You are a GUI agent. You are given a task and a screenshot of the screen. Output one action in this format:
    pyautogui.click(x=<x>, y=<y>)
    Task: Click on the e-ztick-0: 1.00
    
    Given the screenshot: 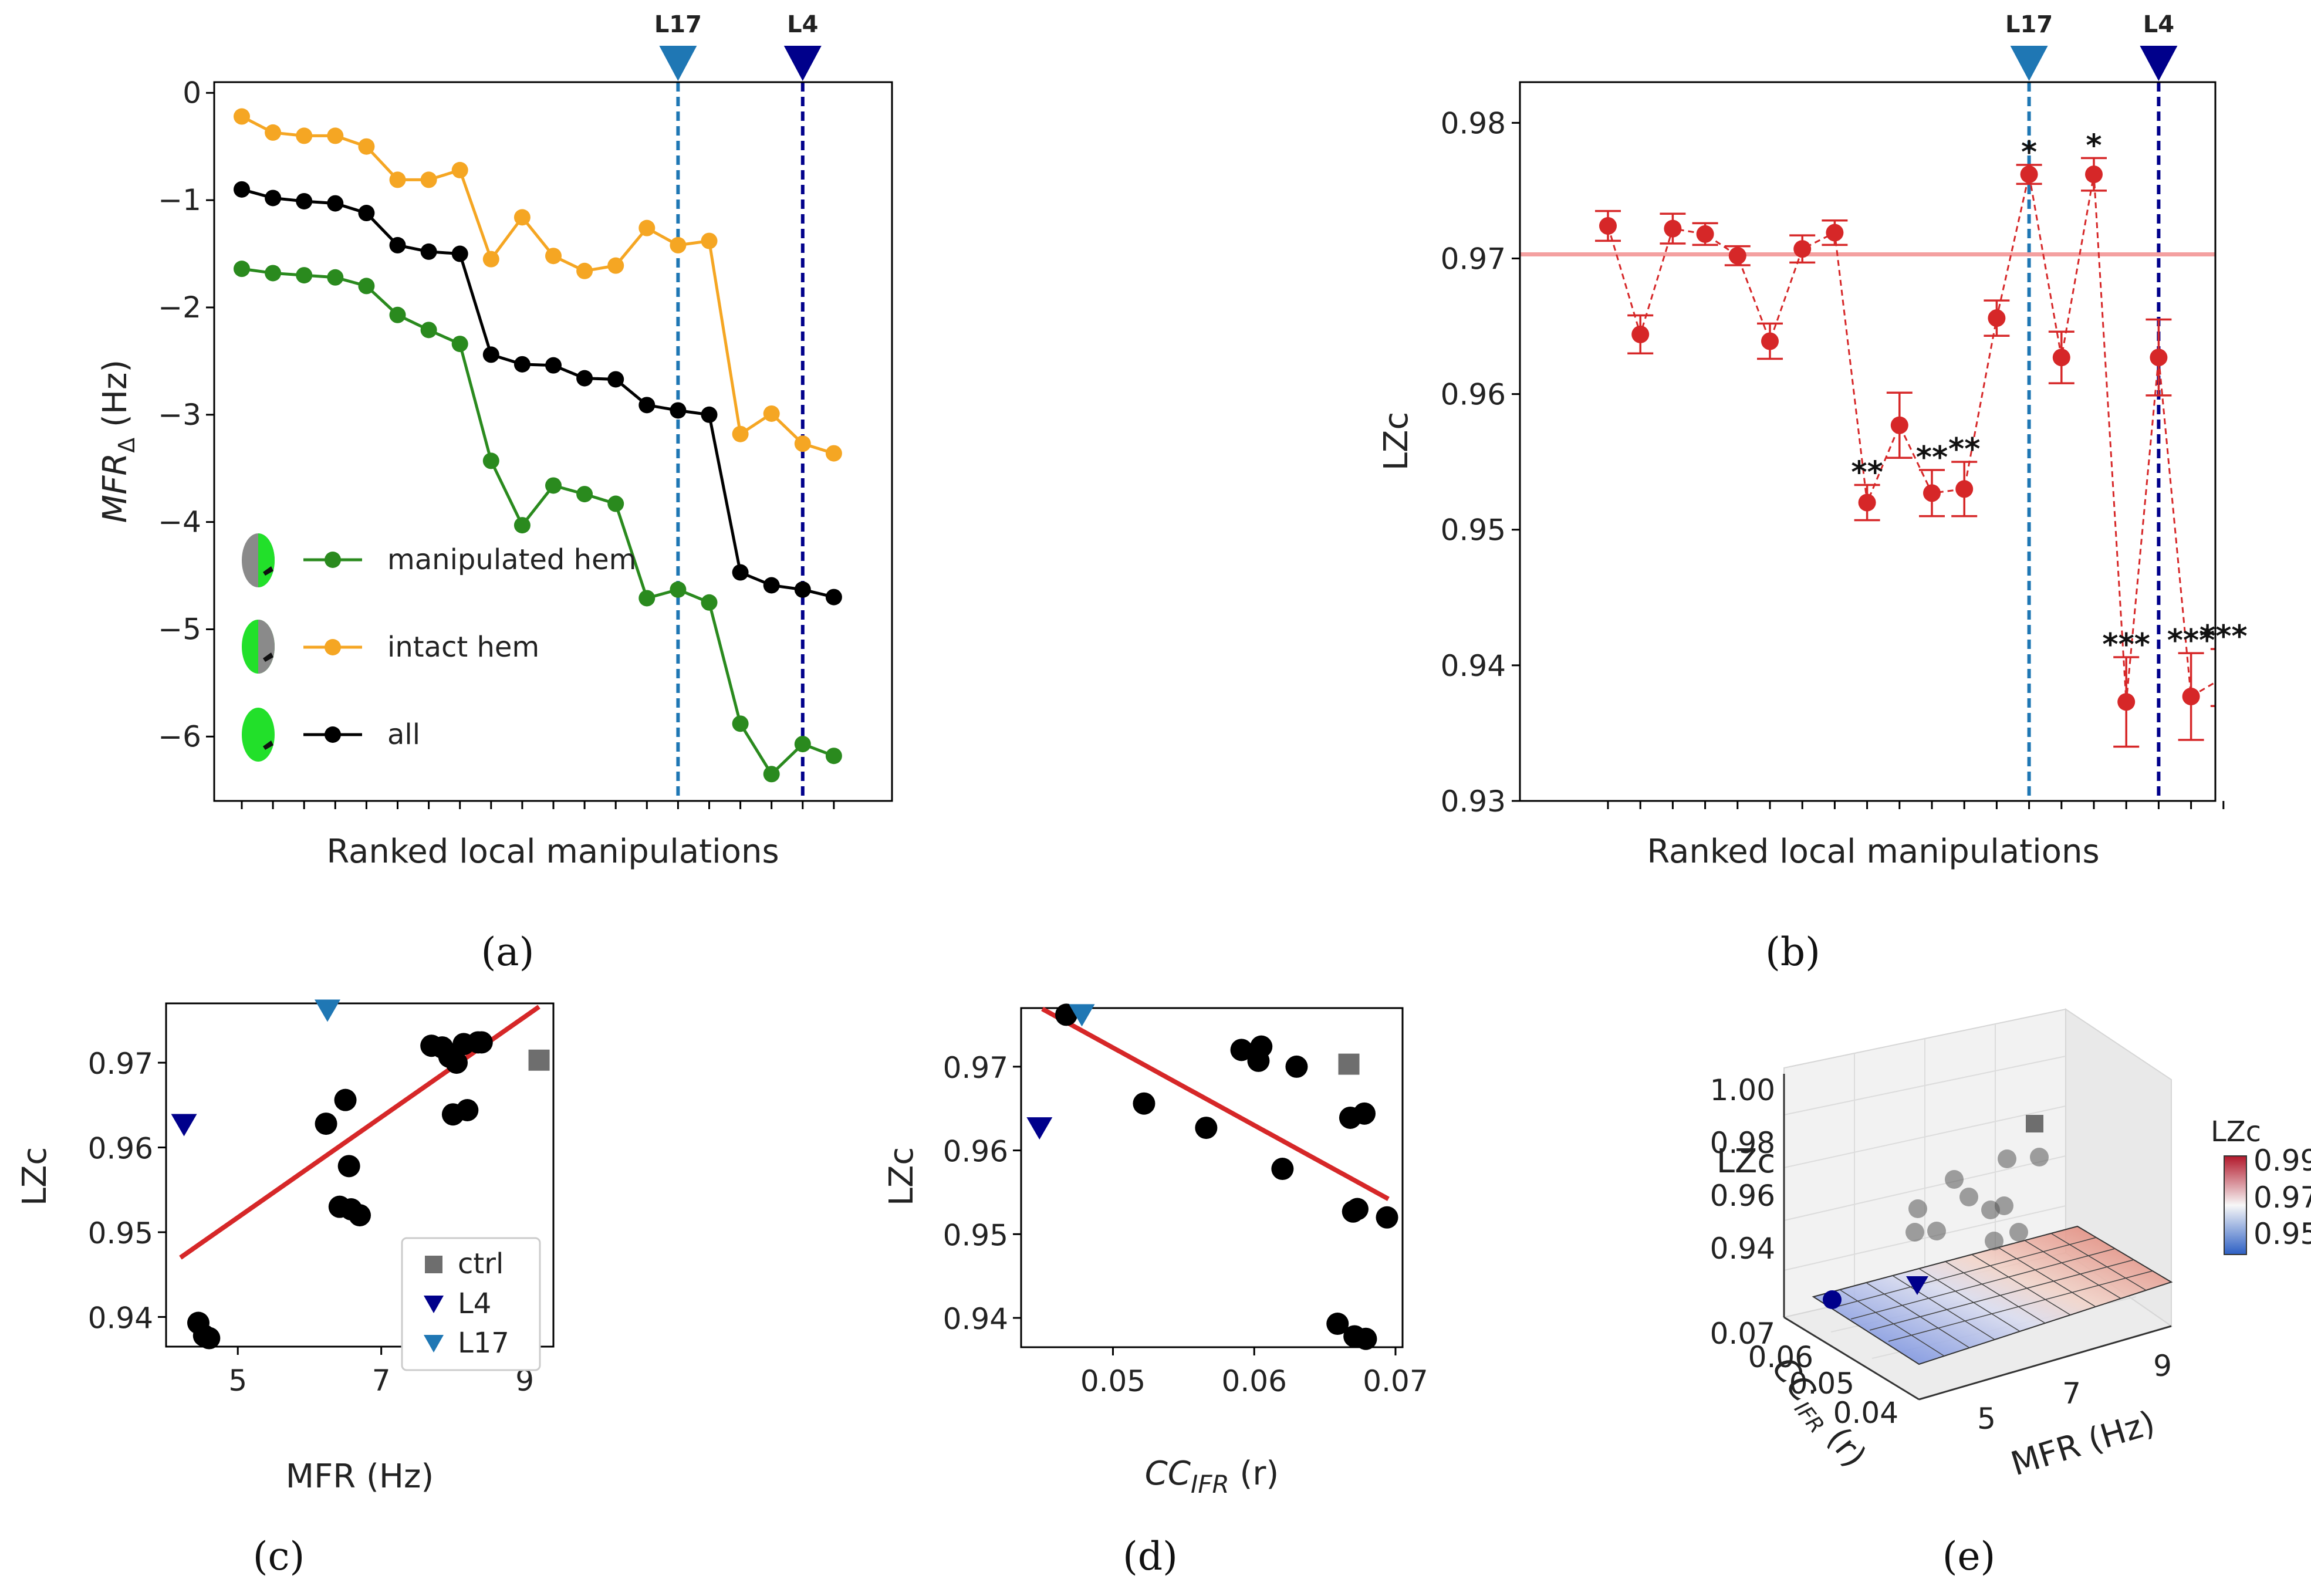 What is the action you would take?
    pyautogui.click(x=1742, y=1090)
    